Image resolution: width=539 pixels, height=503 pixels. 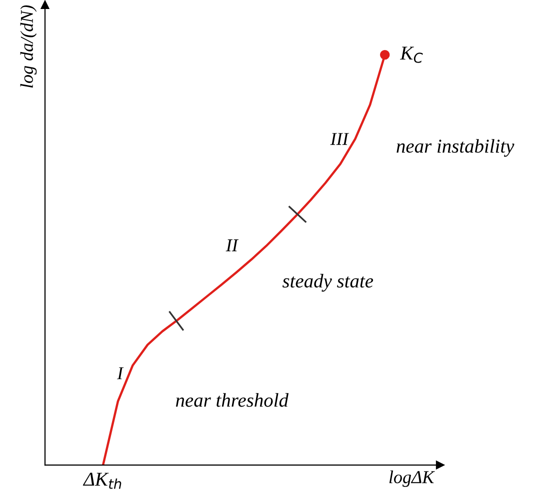 What do you see at coordinates (28, 46) in the screenshot?
I see `y-axis-title: log da/(dN)` at bounding box center [28, 46].